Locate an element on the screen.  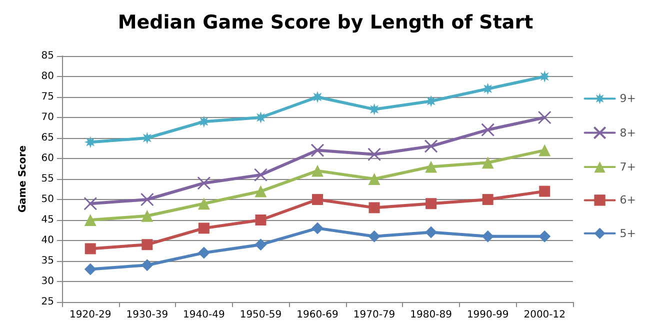
y-tick-label: 60 is located at coordinates (47, 158).